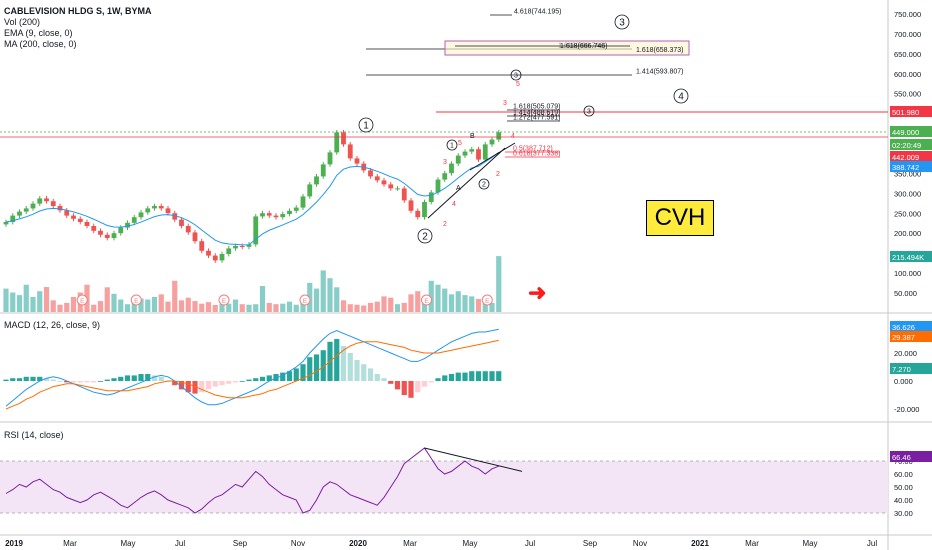 The height and width of the screenshot is (550, 932). I want to click on legend-ma: MA (200, close, 0), so click(40, 44).